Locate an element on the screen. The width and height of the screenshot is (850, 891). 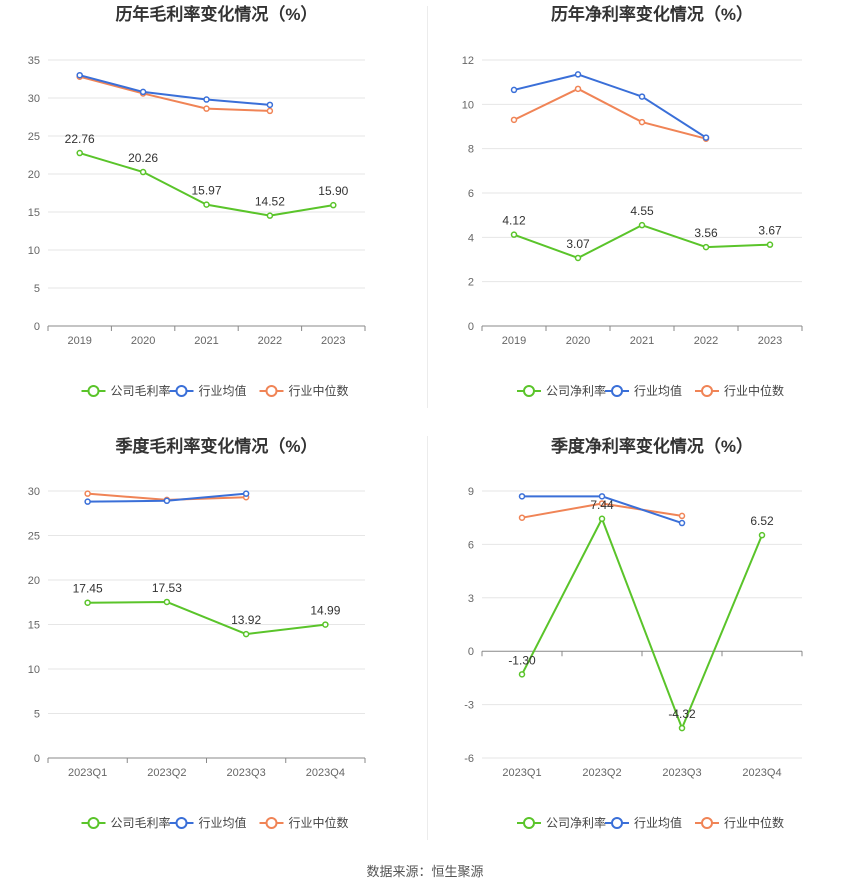
data-label: 7.44 is located at coordinates (602, 505).